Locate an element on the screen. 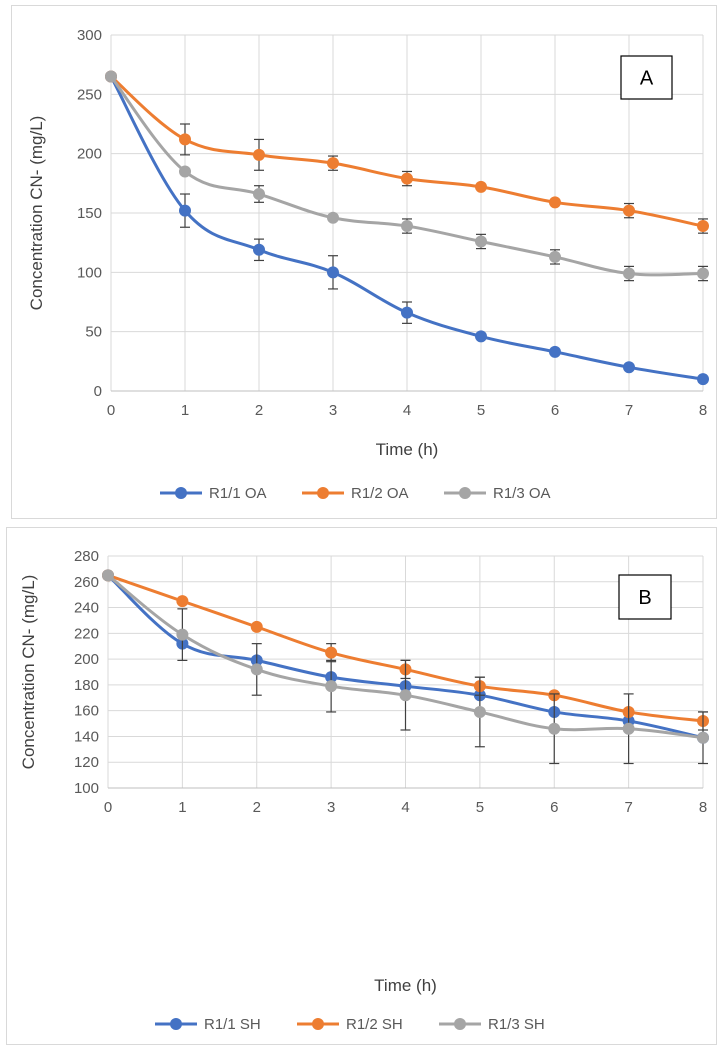 Image resolution: width=718 pixels, height=1046 pixels. chart-a-legend-item: R1/3 OA is located at coordinates (497, 493).